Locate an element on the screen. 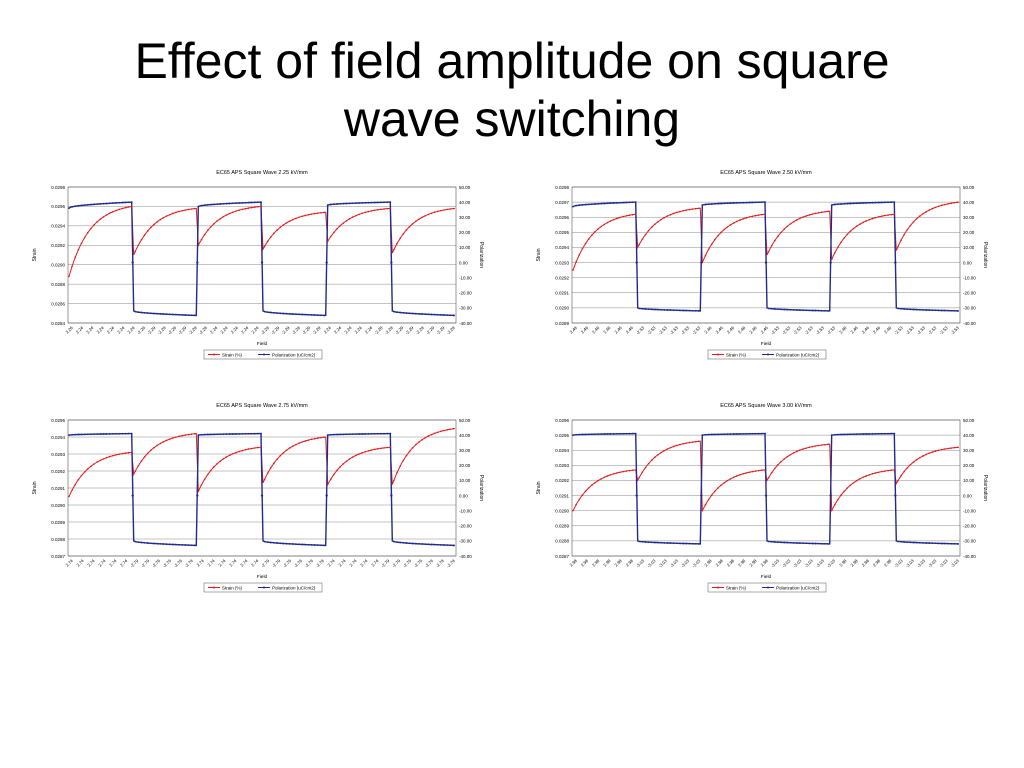 The width and height of the screenshot is (1024, 768). legend-strain-marker is located at coordinates (718, 587).